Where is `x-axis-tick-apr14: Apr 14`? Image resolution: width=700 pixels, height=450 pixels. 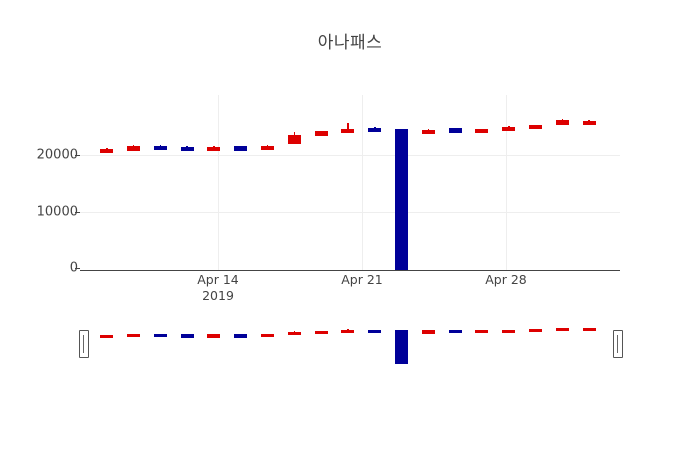
x-axis-tick-apr14: Apr 14 is located at coordinates (218, 279).